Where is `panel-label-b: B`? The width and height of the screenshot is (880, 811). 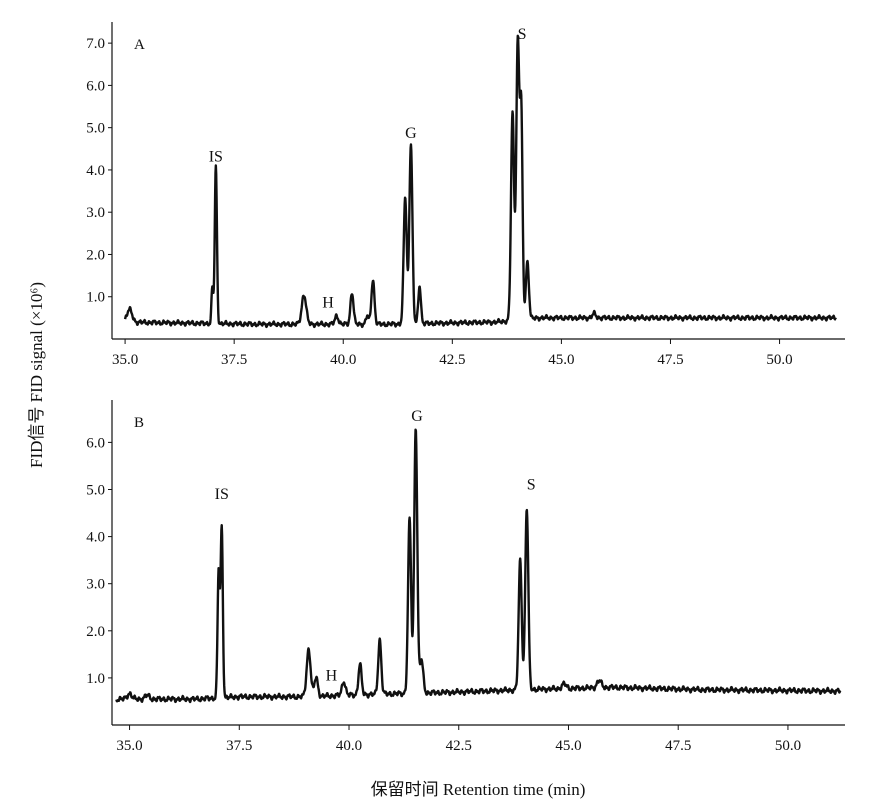 panel-label-b: B is located at coordinates (139, 423).